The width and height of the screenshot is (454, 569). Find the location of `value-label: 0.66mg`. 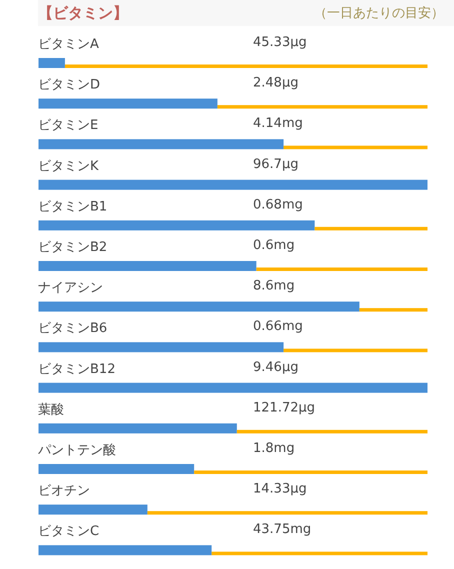

value-label: 0.66mg is located at coordinates (278, 326).